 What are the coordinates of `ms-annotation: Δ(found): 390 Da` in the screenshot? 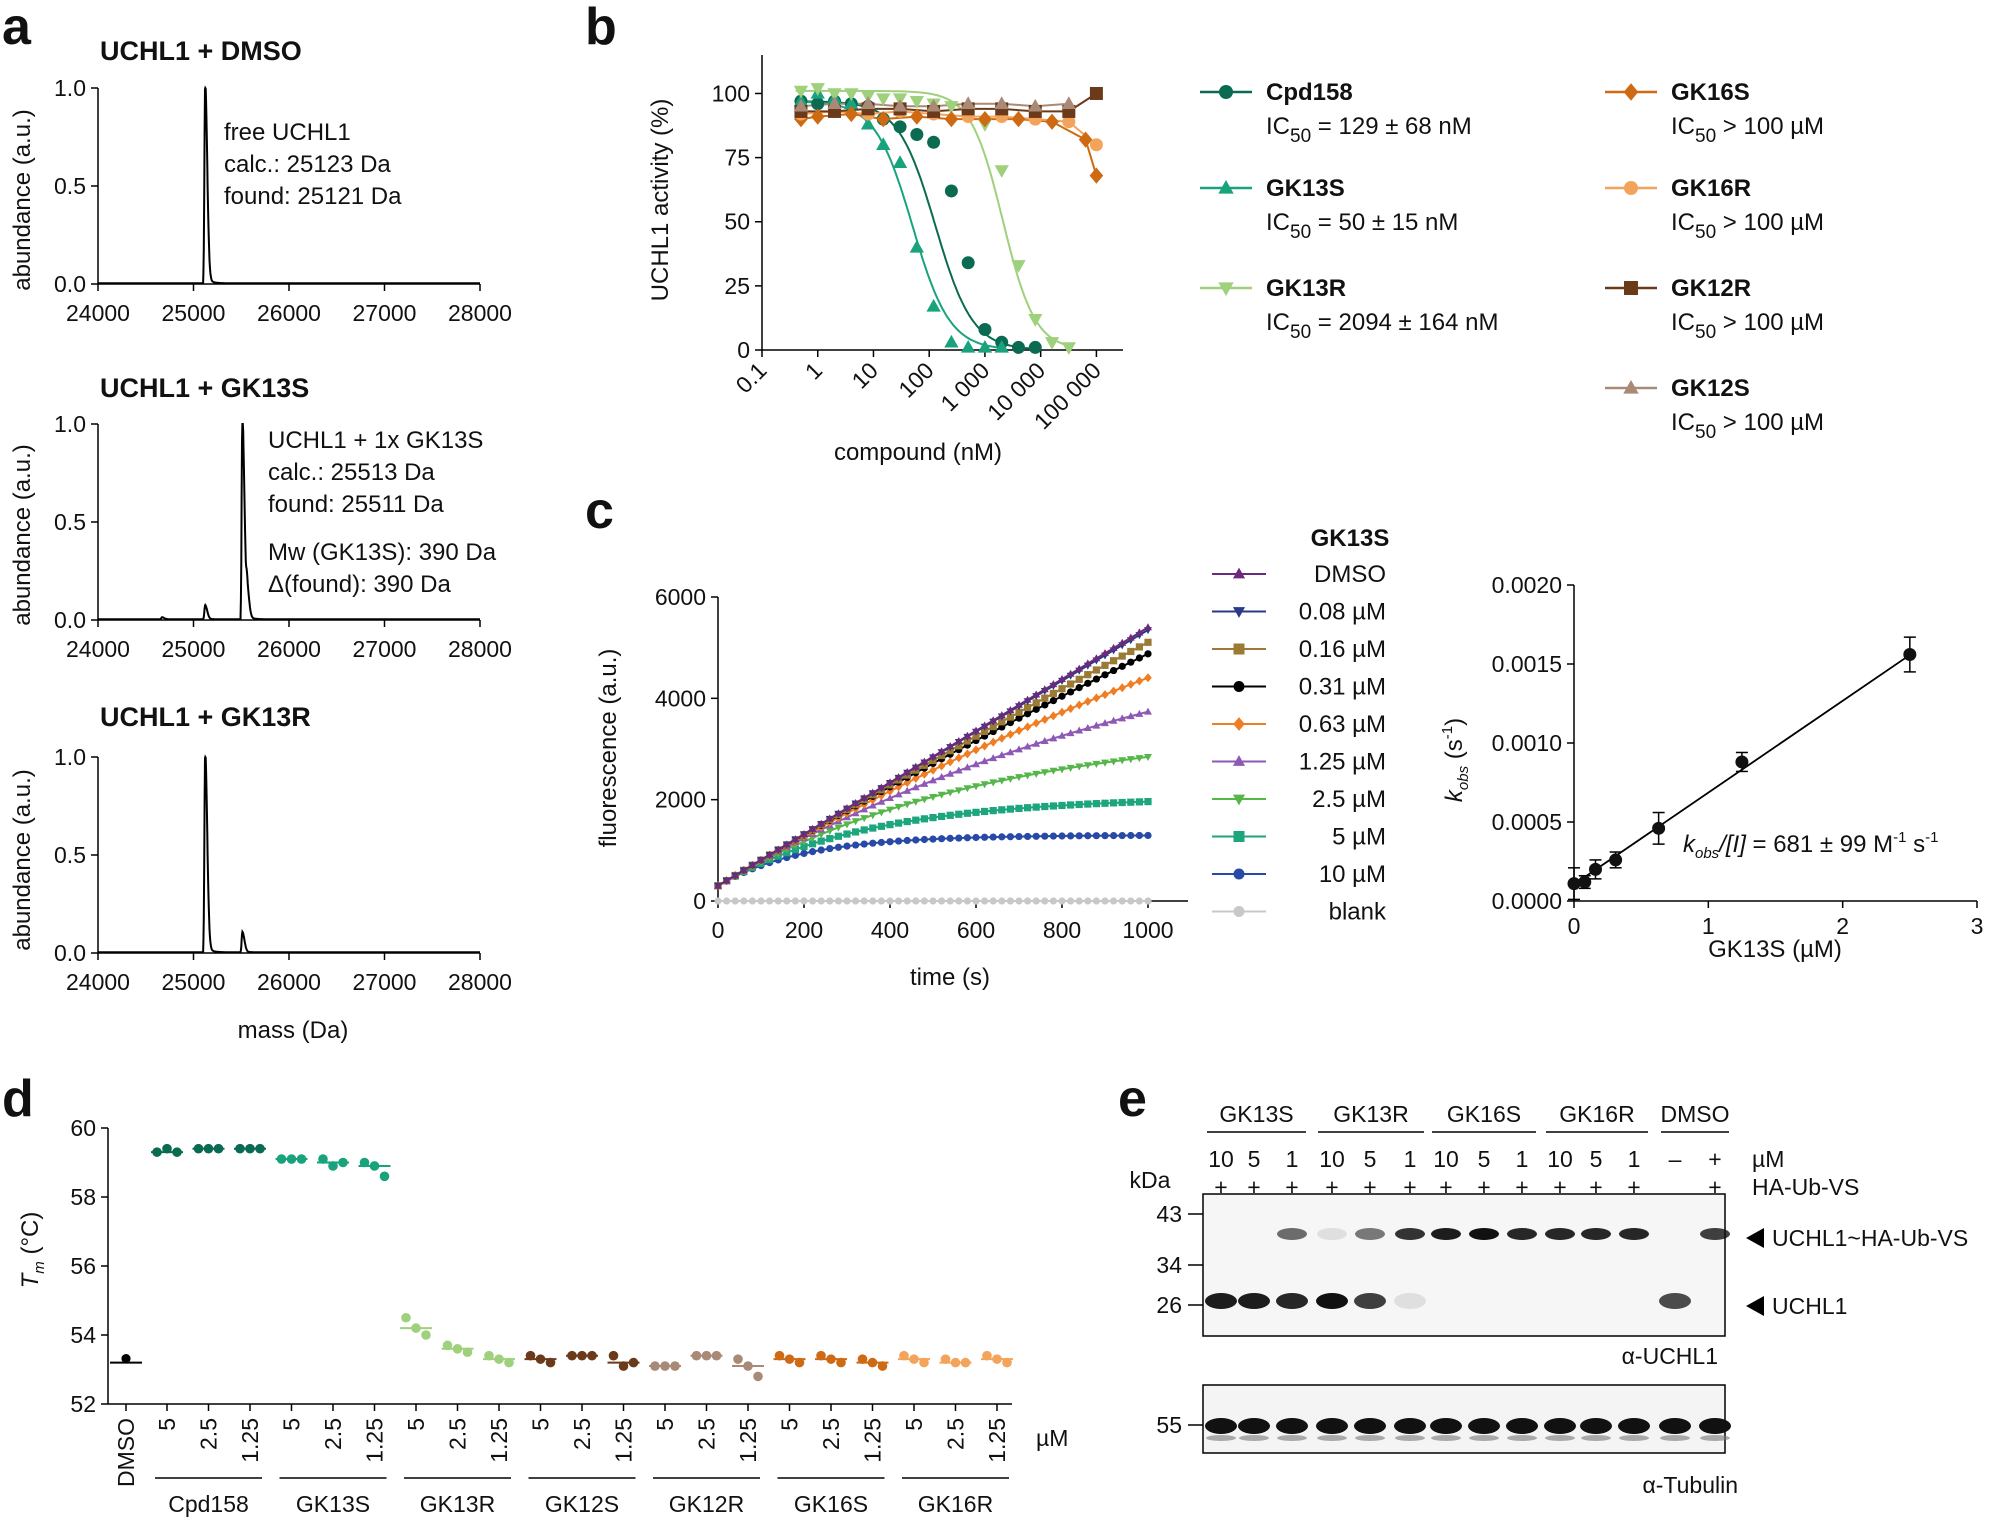 It's located at (359, 584).